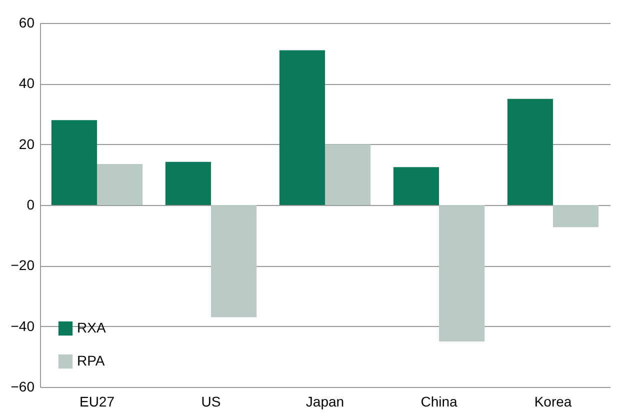 The image size is (631, 420). What do you see at coordinates (26, 83) in the screenshot?
I see `y-tick-label: 40` at bounding box center [26, 83].